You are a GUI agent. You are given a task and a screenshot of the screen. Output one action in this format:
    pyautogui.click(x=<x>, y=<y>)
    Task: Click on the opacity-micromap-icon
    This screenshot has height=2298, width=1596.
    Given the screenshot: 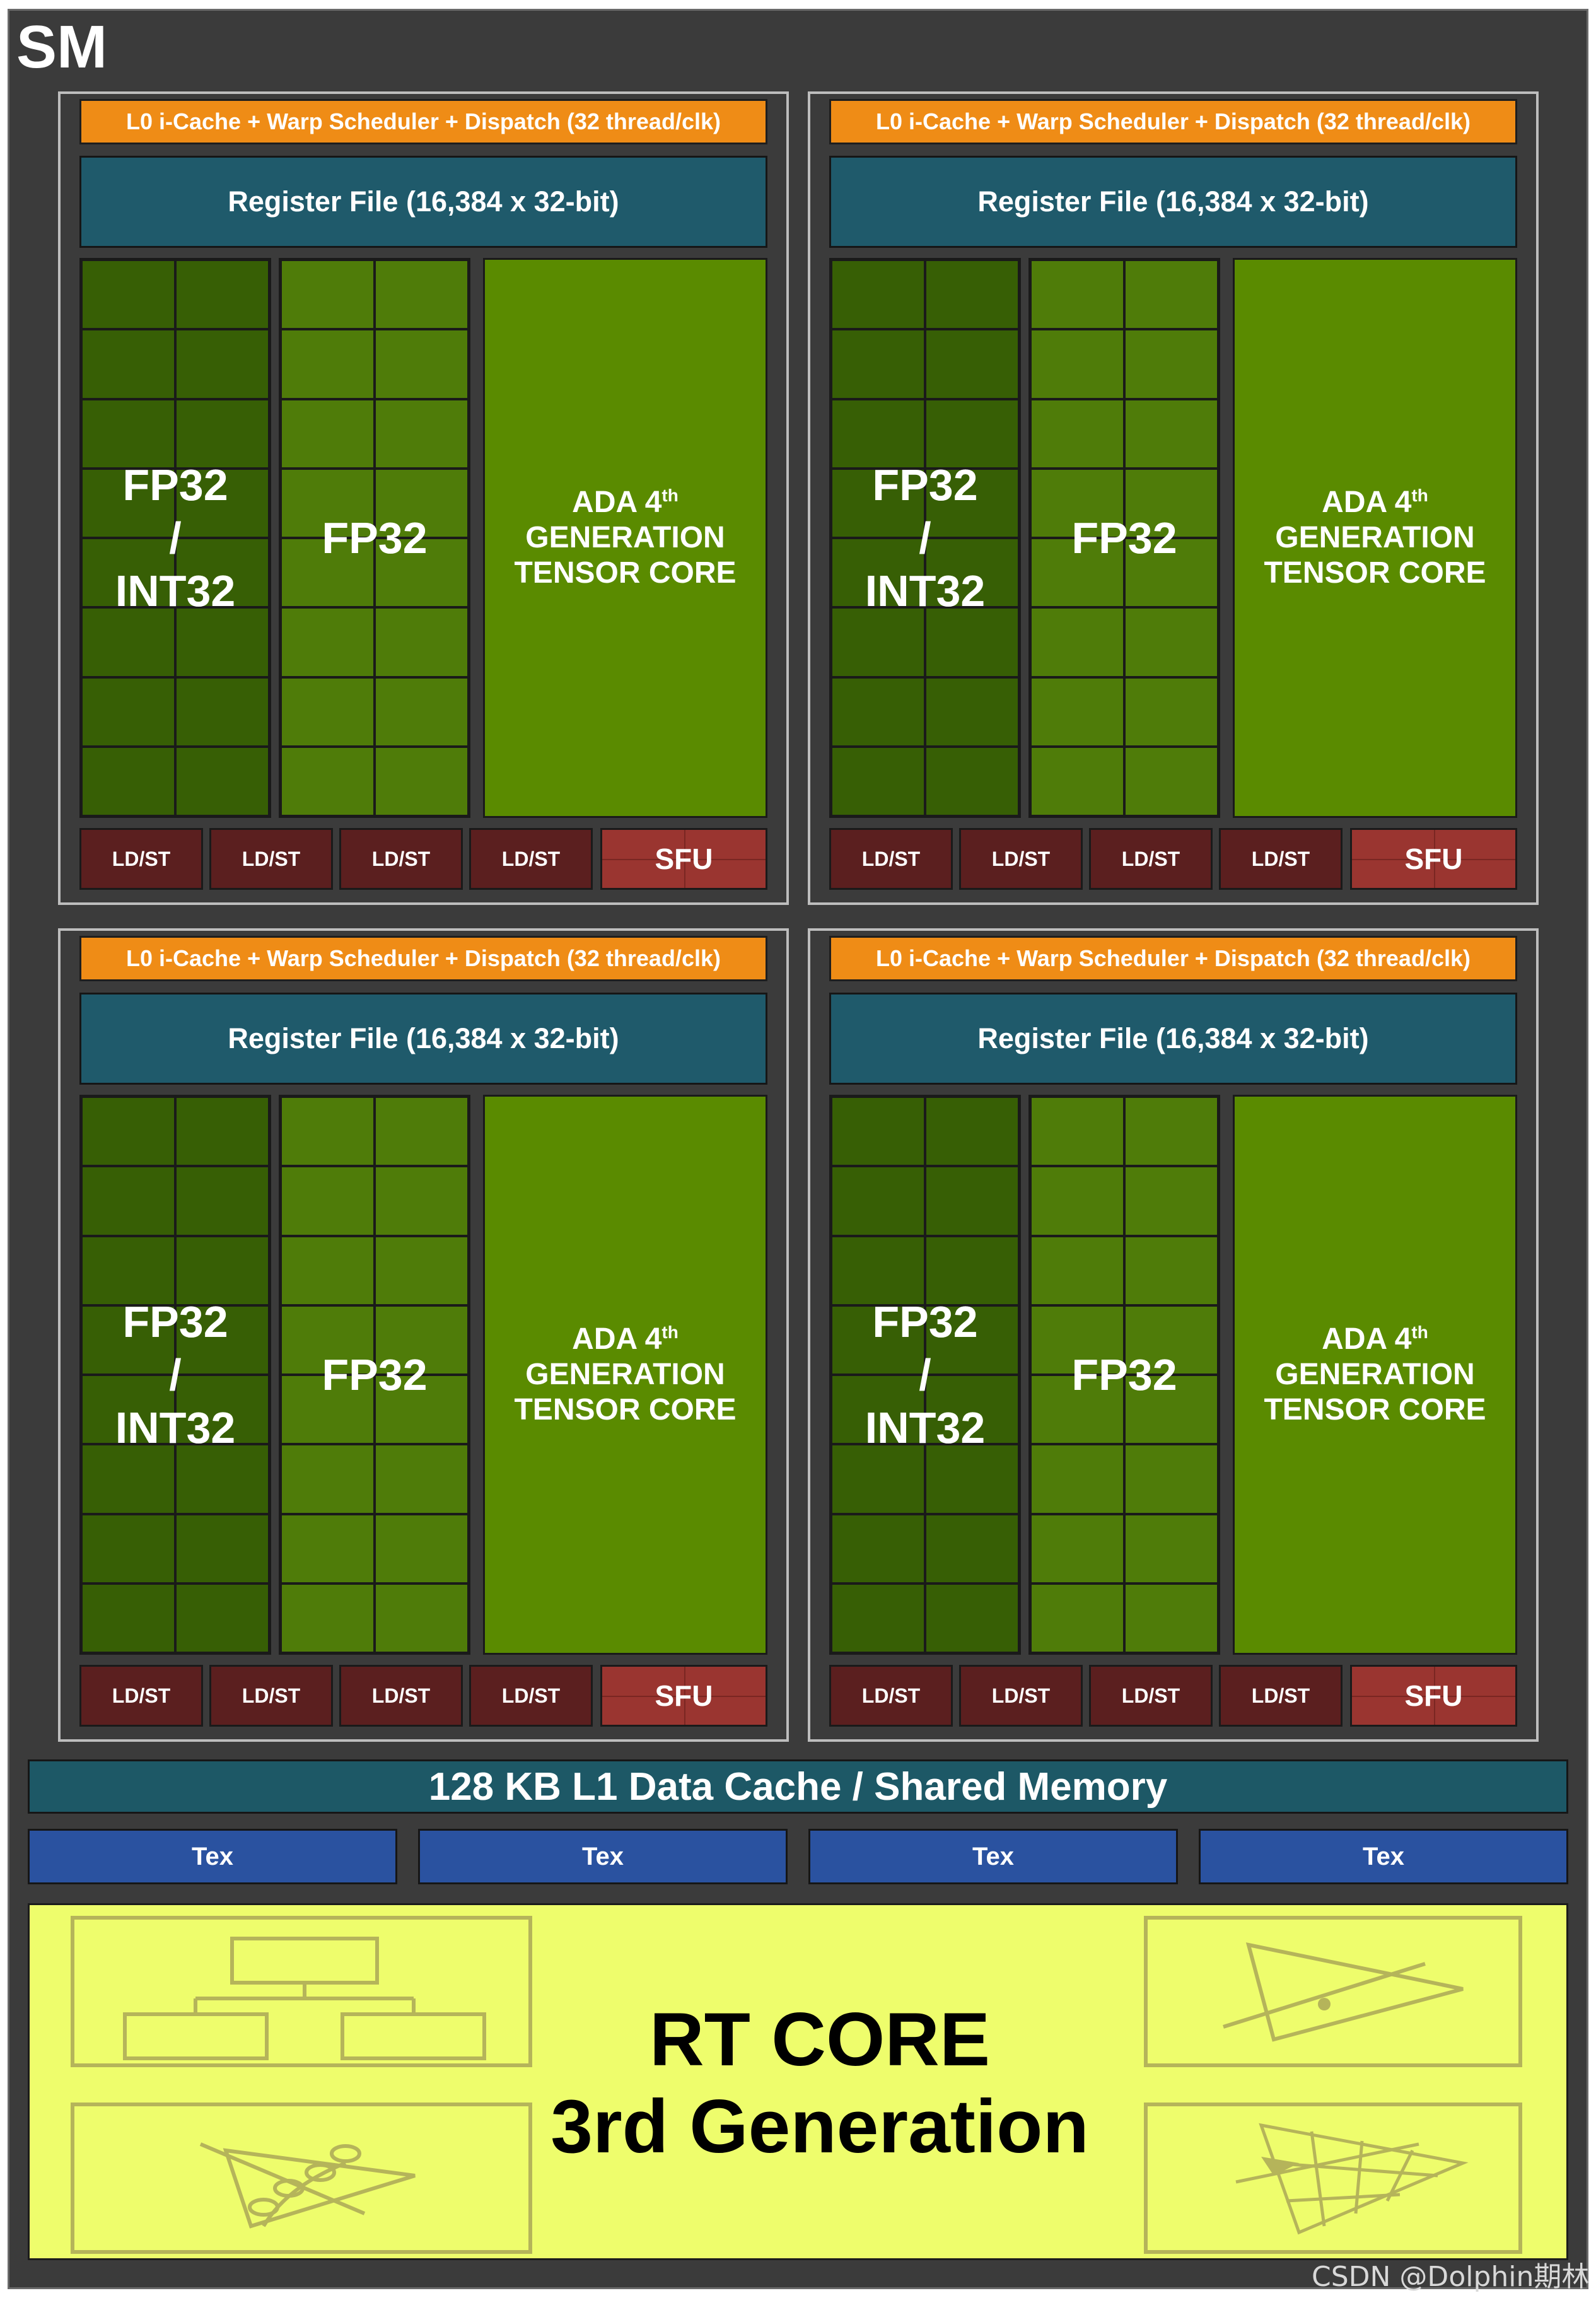 What is the action you would take?
    pyautogui.click(x=302, y=2178)
    